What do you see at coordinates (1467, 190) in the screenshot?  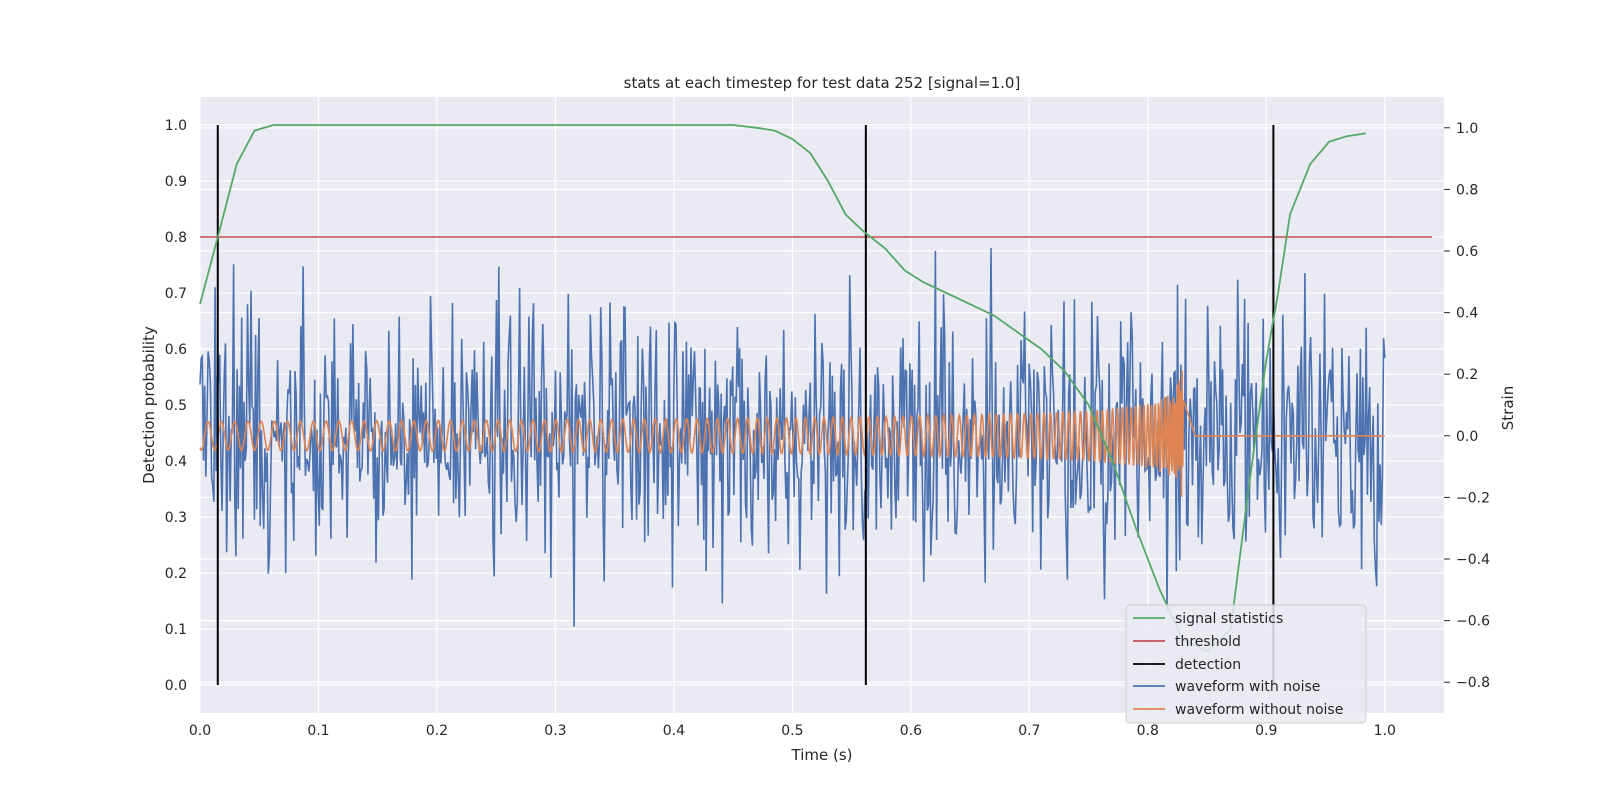 I see `y-right-tick-label: 0.8` at bounding box center [1467, 190].